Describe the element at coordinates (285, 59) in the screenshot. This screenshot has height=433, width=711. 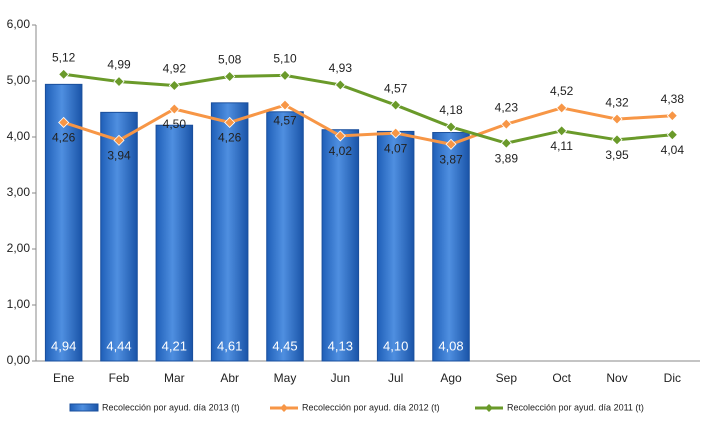
I see `line-value-label: 5,10` at that location.